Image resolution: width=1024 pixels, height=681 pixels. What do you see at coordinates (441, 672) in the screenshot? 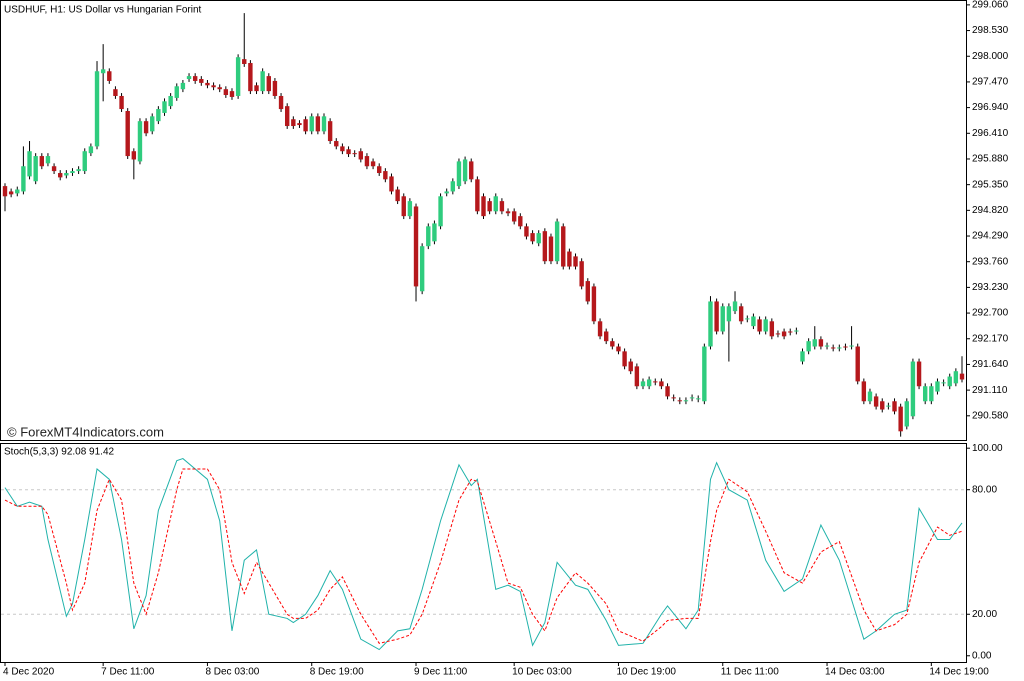
I see `x-tick-label: 9 Dec 11:00` at bounding box center [441, 672].